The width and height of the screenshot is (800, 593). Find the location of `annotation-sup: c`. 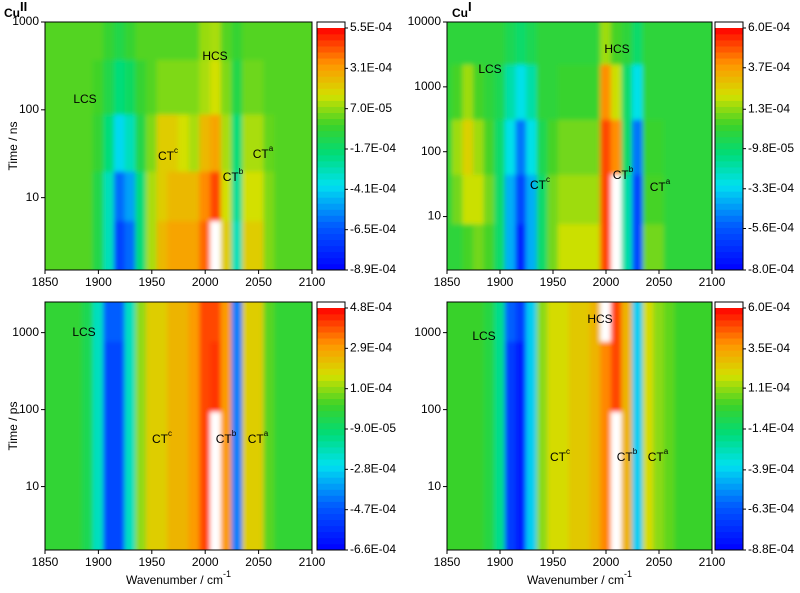

annotation-sup: c is located at coordinates (176, 150).